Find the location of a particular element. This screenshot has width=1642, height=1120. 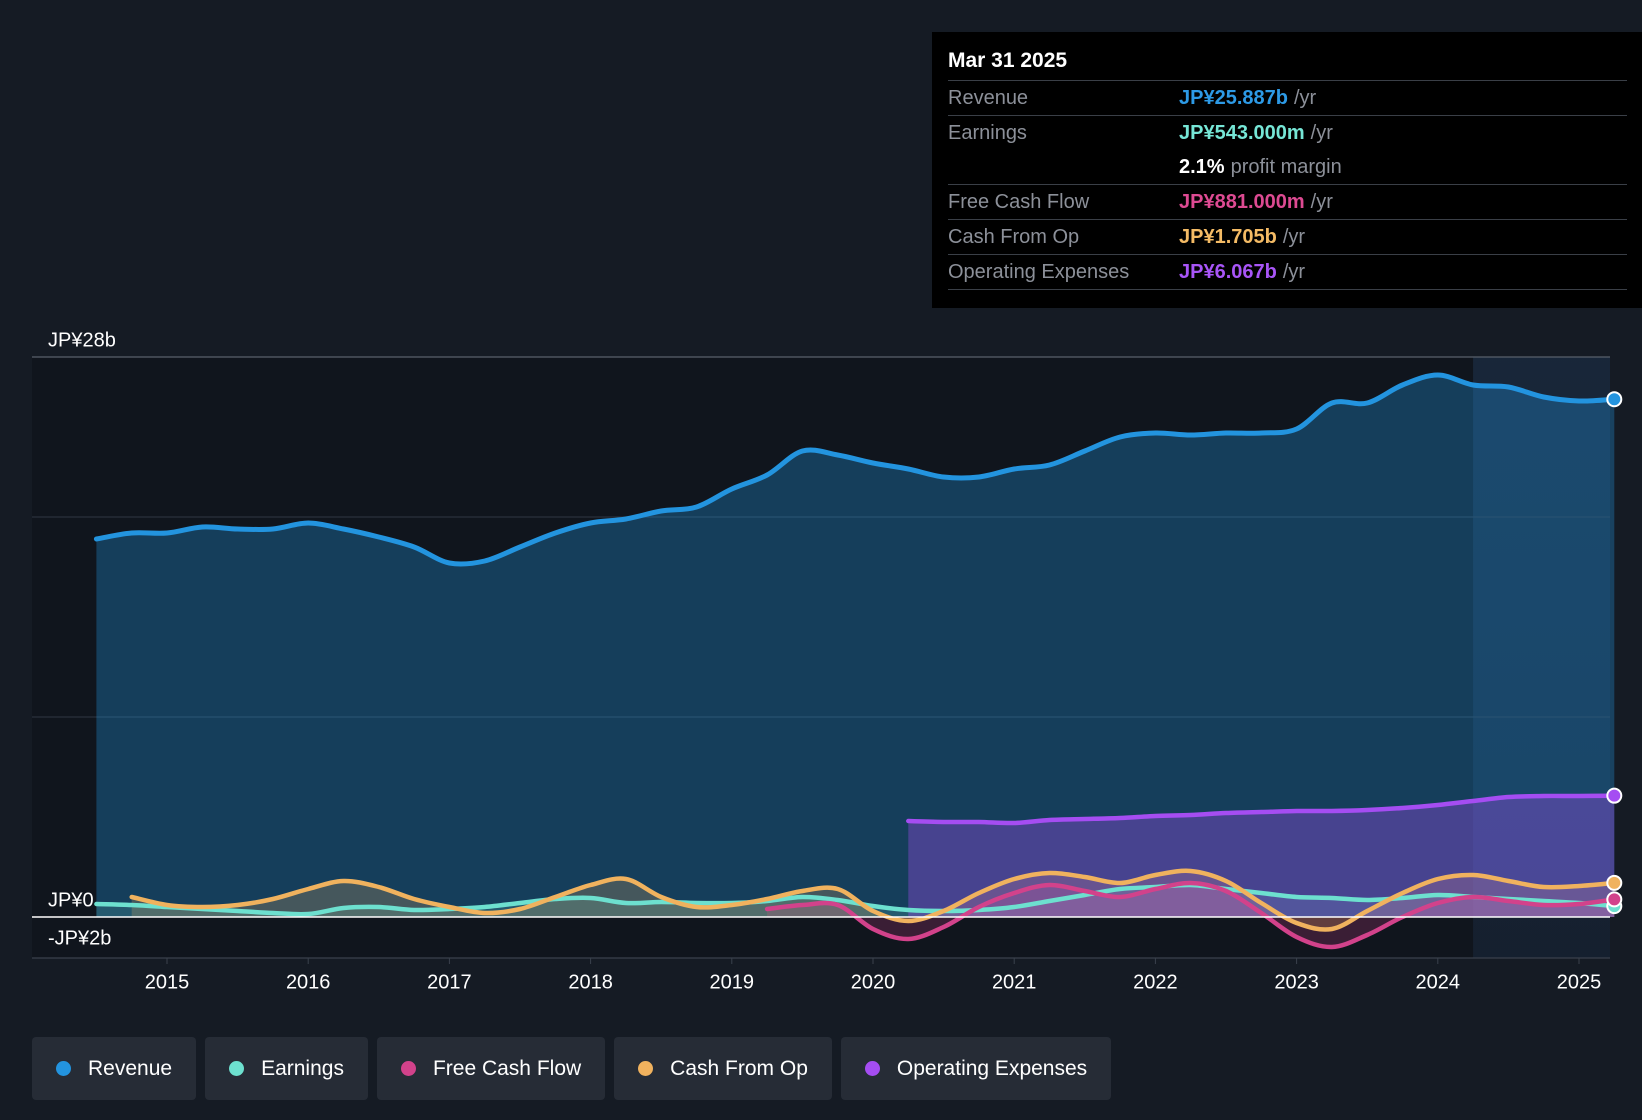

earnings-dot-icon is located at coordinates (237, 1068).